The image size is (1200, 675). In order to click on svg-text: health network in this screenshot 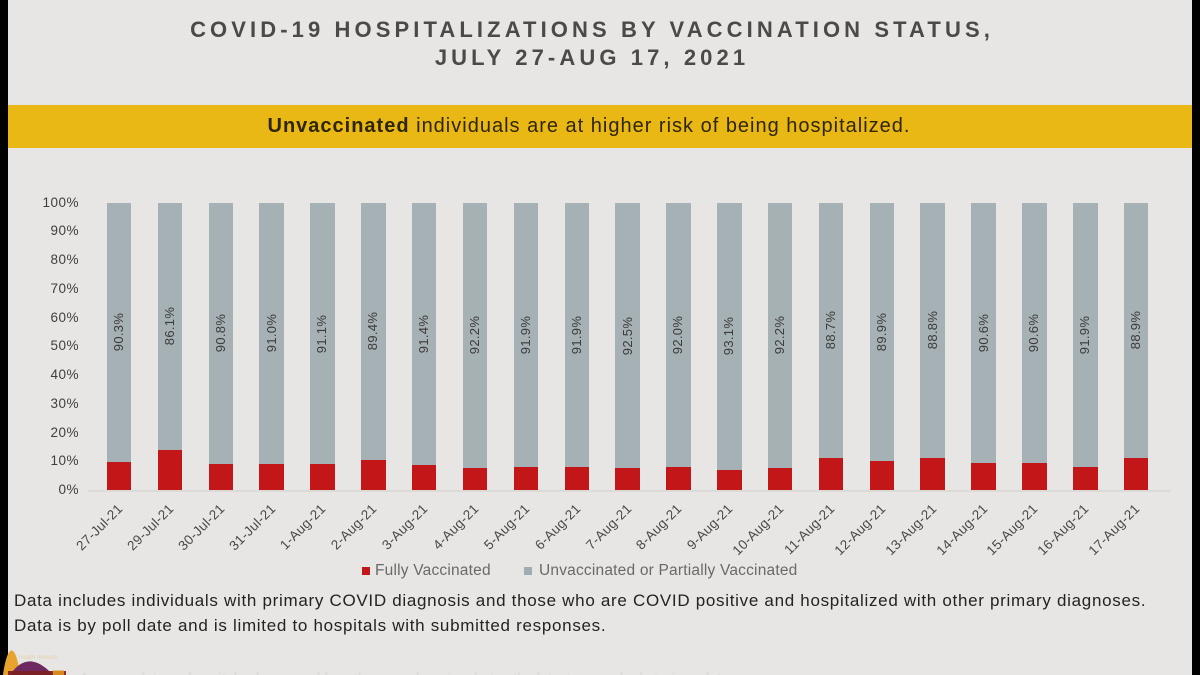, I will do `click(39, 658)`.